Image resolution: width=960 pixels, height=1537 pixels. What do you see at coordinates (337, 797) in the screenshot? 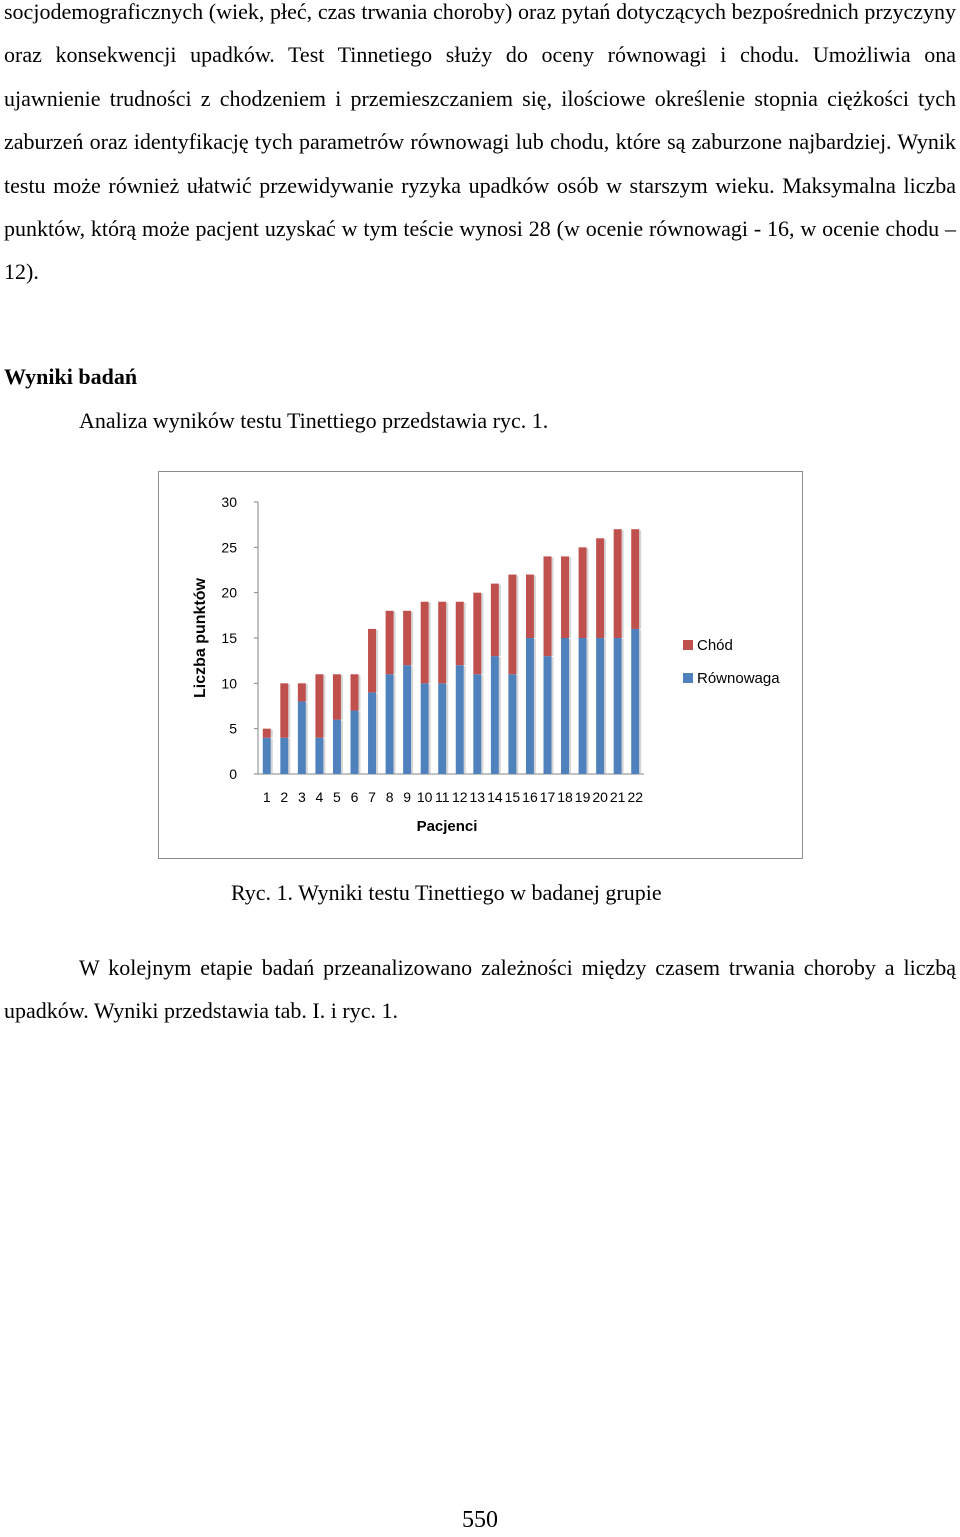
I see `x-tick-label: 5` at bounding box center [337, 797].